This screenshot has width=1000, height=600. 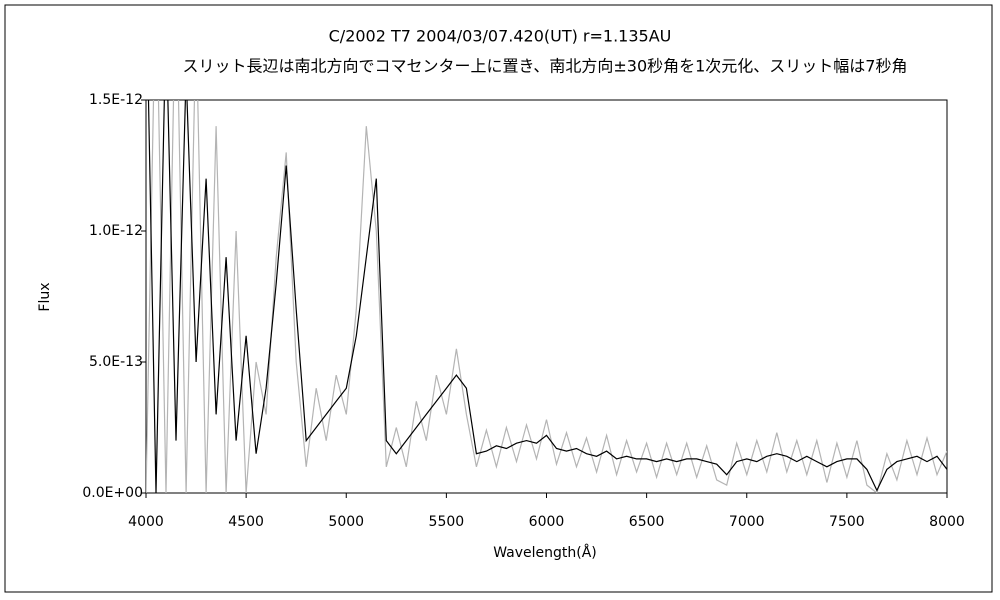 I want to click on x-tick-label: 4500, so click(x=246, y=522).